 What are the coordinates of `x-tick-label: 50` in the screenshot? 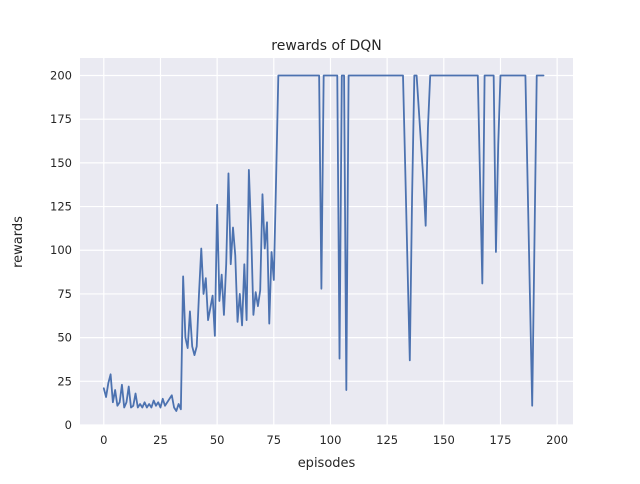 It's located at (217, 440).